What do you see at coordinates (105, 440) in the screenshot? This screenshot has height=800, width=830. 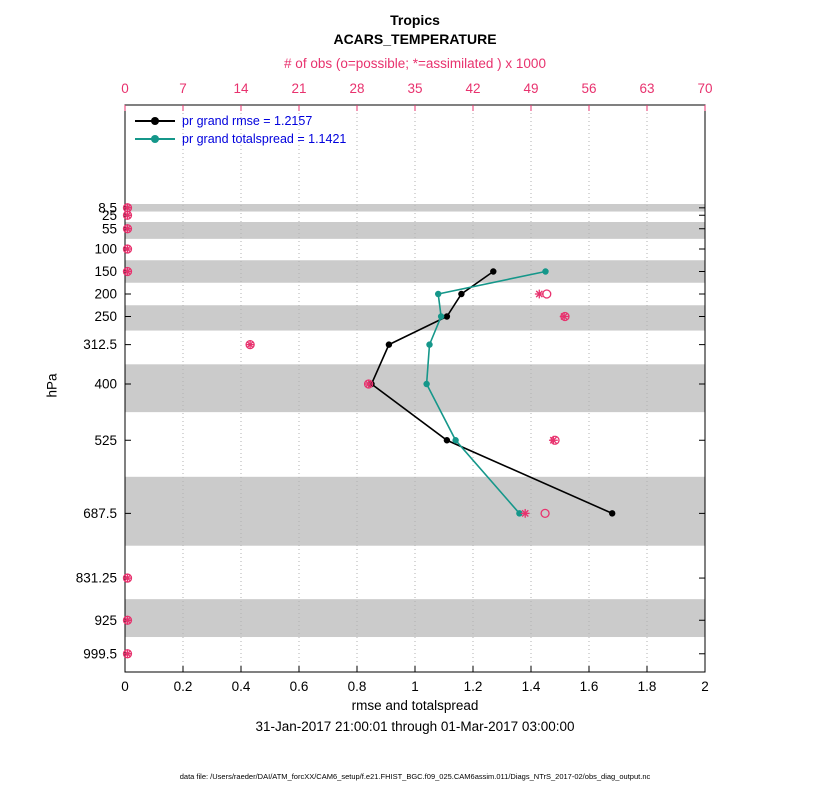 I see `svg-text: 525` at bounding box center [105, 440].